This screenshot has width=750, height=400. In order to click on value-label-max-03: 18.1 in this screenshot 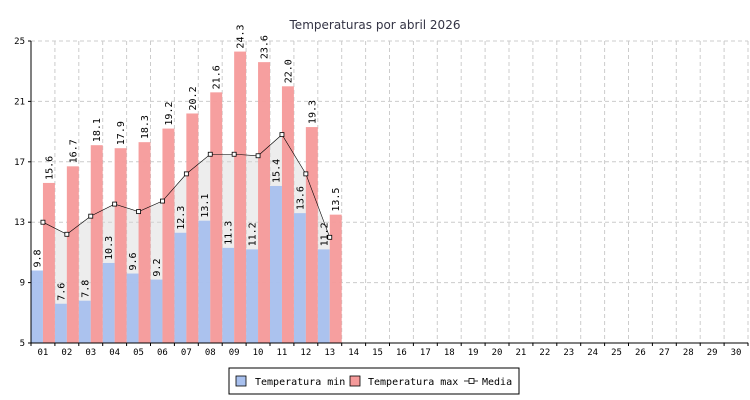, I will do `click(97, 130)`.